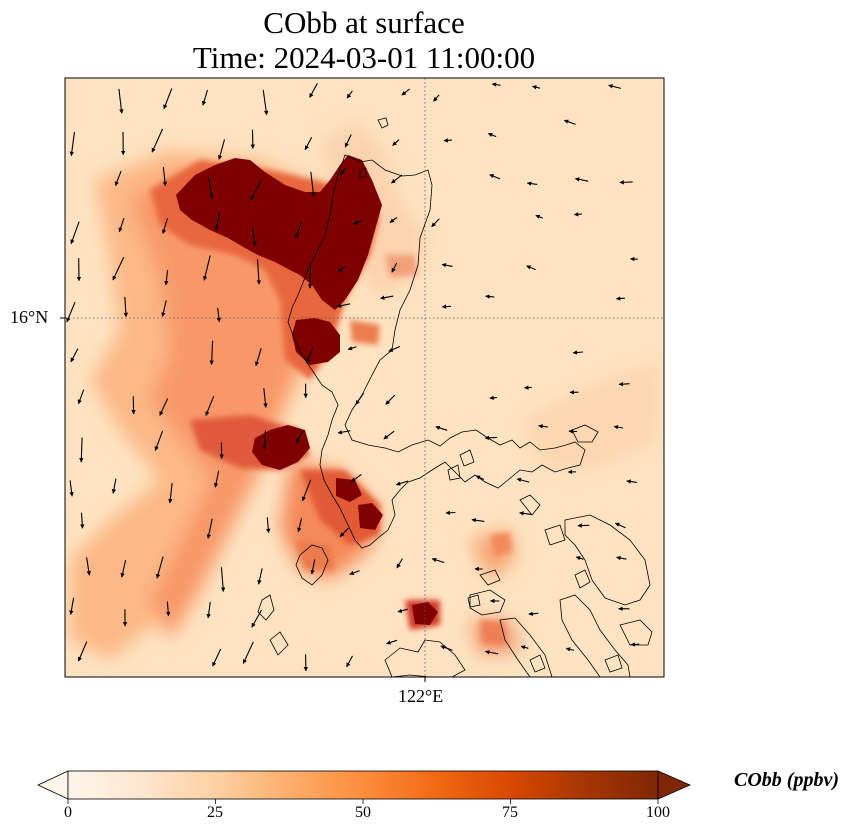  What do you see at coordinates (364, 57) in the screenshot?
I see `map-title-line2: Time: 2024-03-01 11:00:00` at bounding box center [364, 57].